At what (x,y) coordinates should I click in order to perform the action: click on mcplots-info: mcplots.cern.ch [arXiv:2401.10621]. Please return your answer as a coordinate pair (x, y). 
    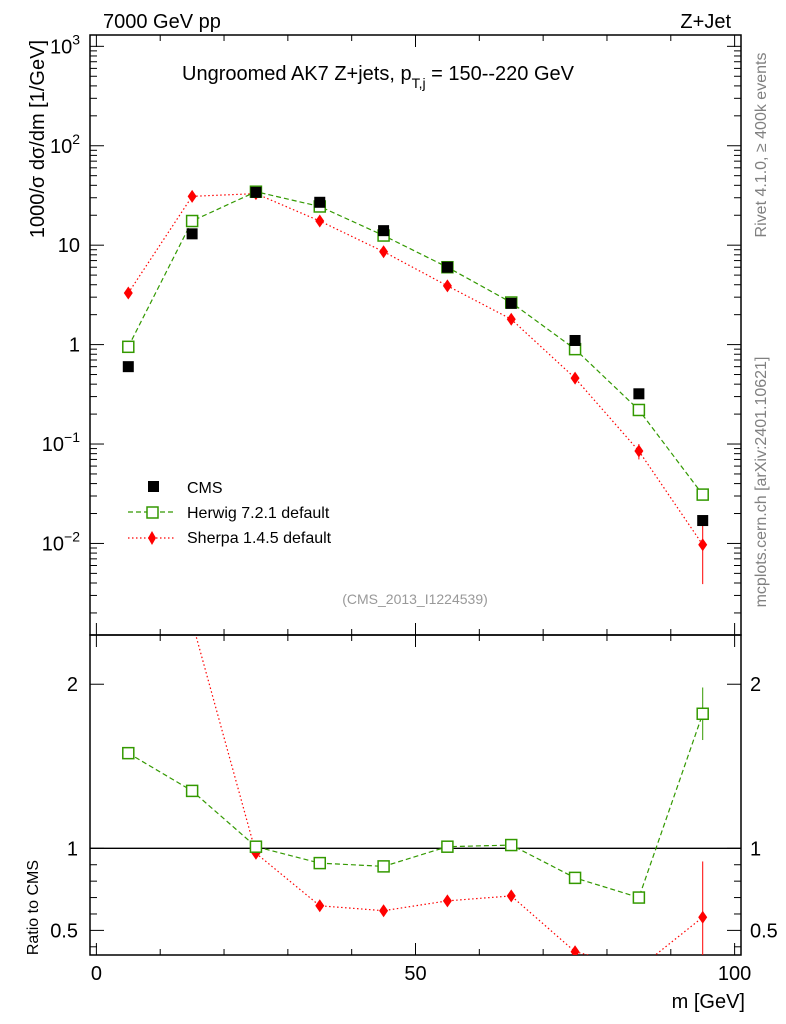
    Looking at the image, I should click on (761, 482).